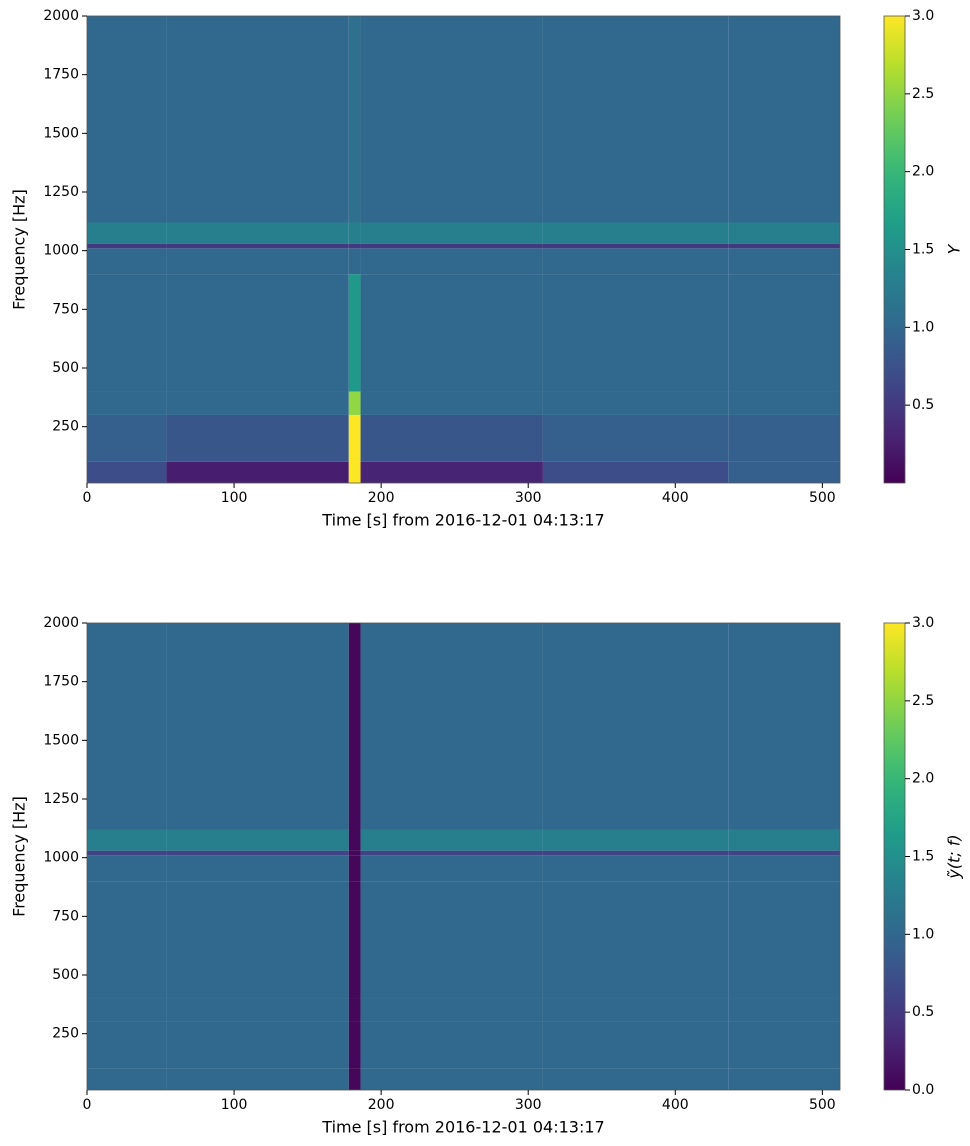 Image resolution: width=970 pixels, height=1146 pixels. I want to click on y-tick-label: 1000, so click(61, 251).